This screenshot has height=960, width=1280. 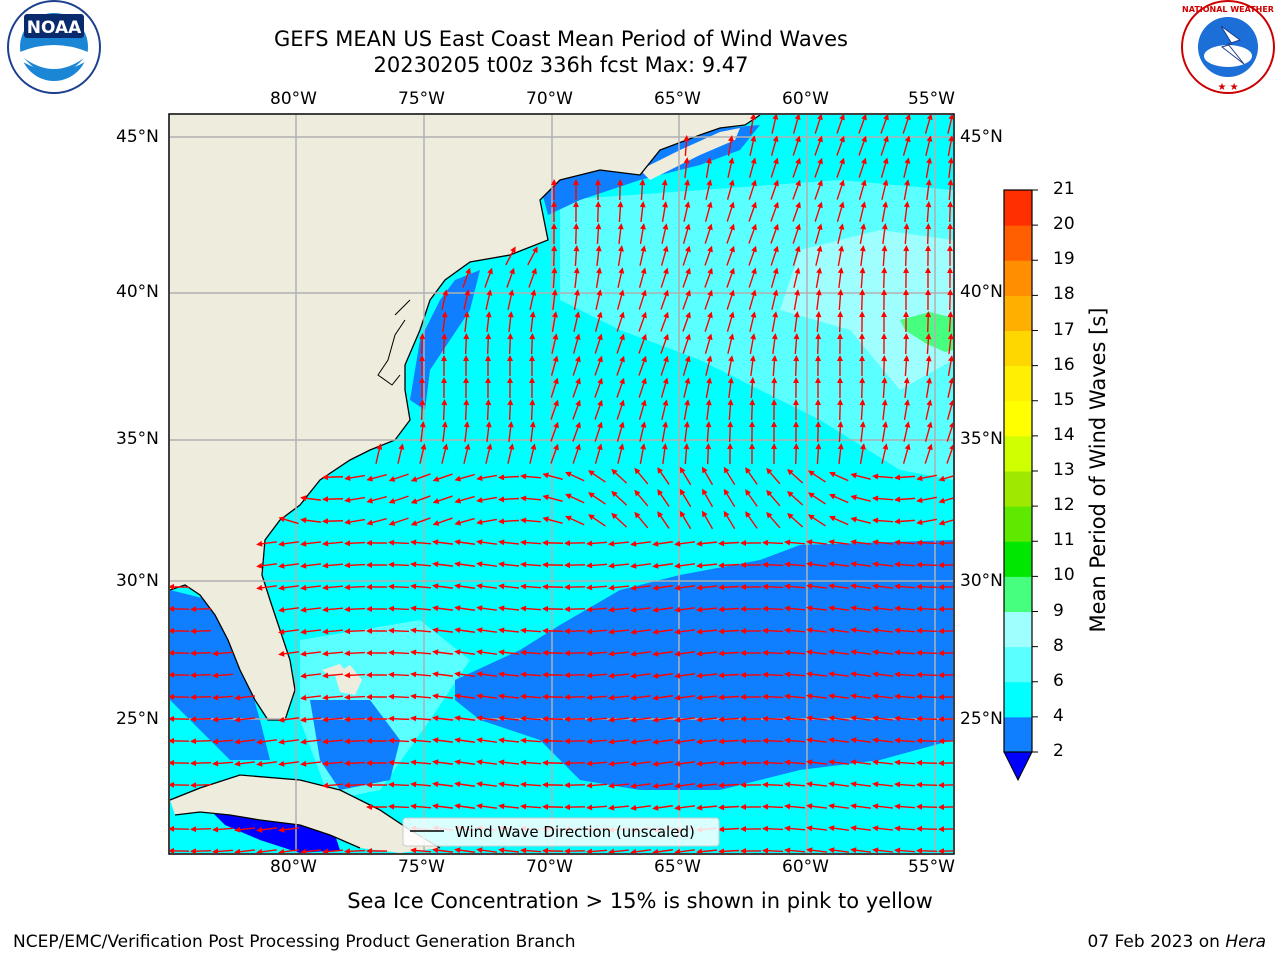 What do you see at coordinates (1018, 766) in the screenshot?
I see `colorbar-extend-triangle` at bounding box center [1018, 766].